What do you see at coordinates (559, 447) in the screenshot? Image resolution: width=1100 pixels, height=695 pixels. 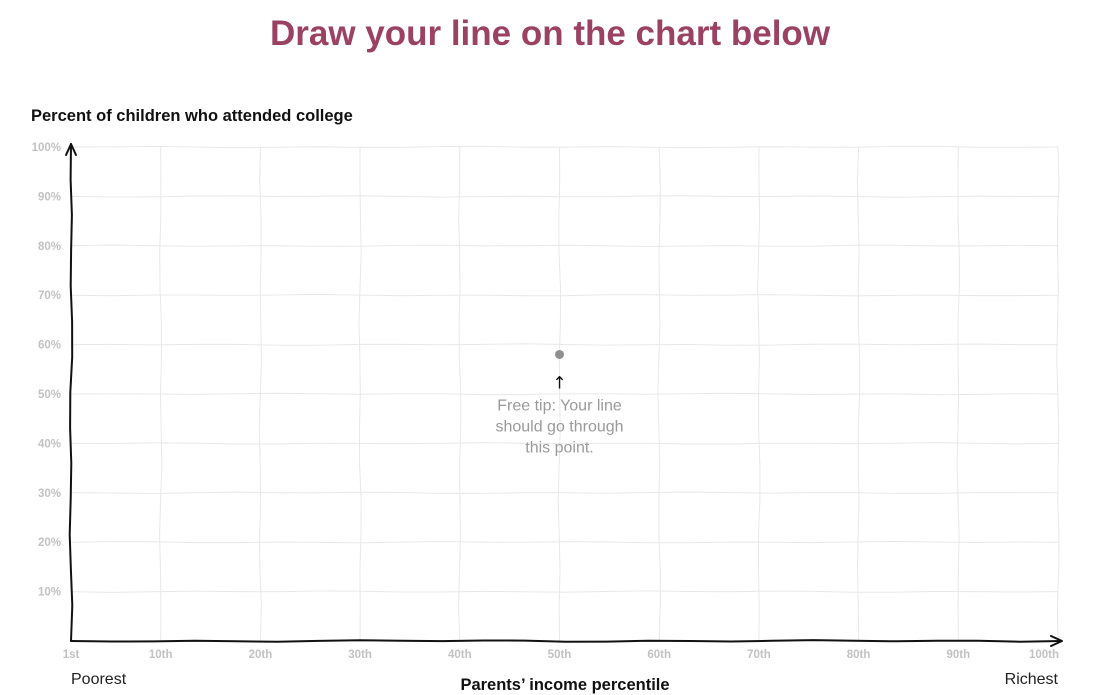 I see `annotation-text-line: this point.` at bounding box center [559, 447].